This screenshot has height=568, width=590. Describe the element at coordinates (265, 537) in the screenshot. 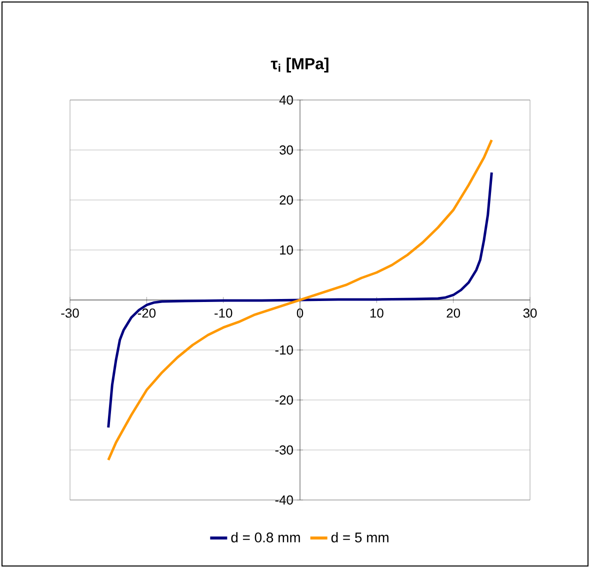

I see `legend-label: d = 0.8 mm` at that location.